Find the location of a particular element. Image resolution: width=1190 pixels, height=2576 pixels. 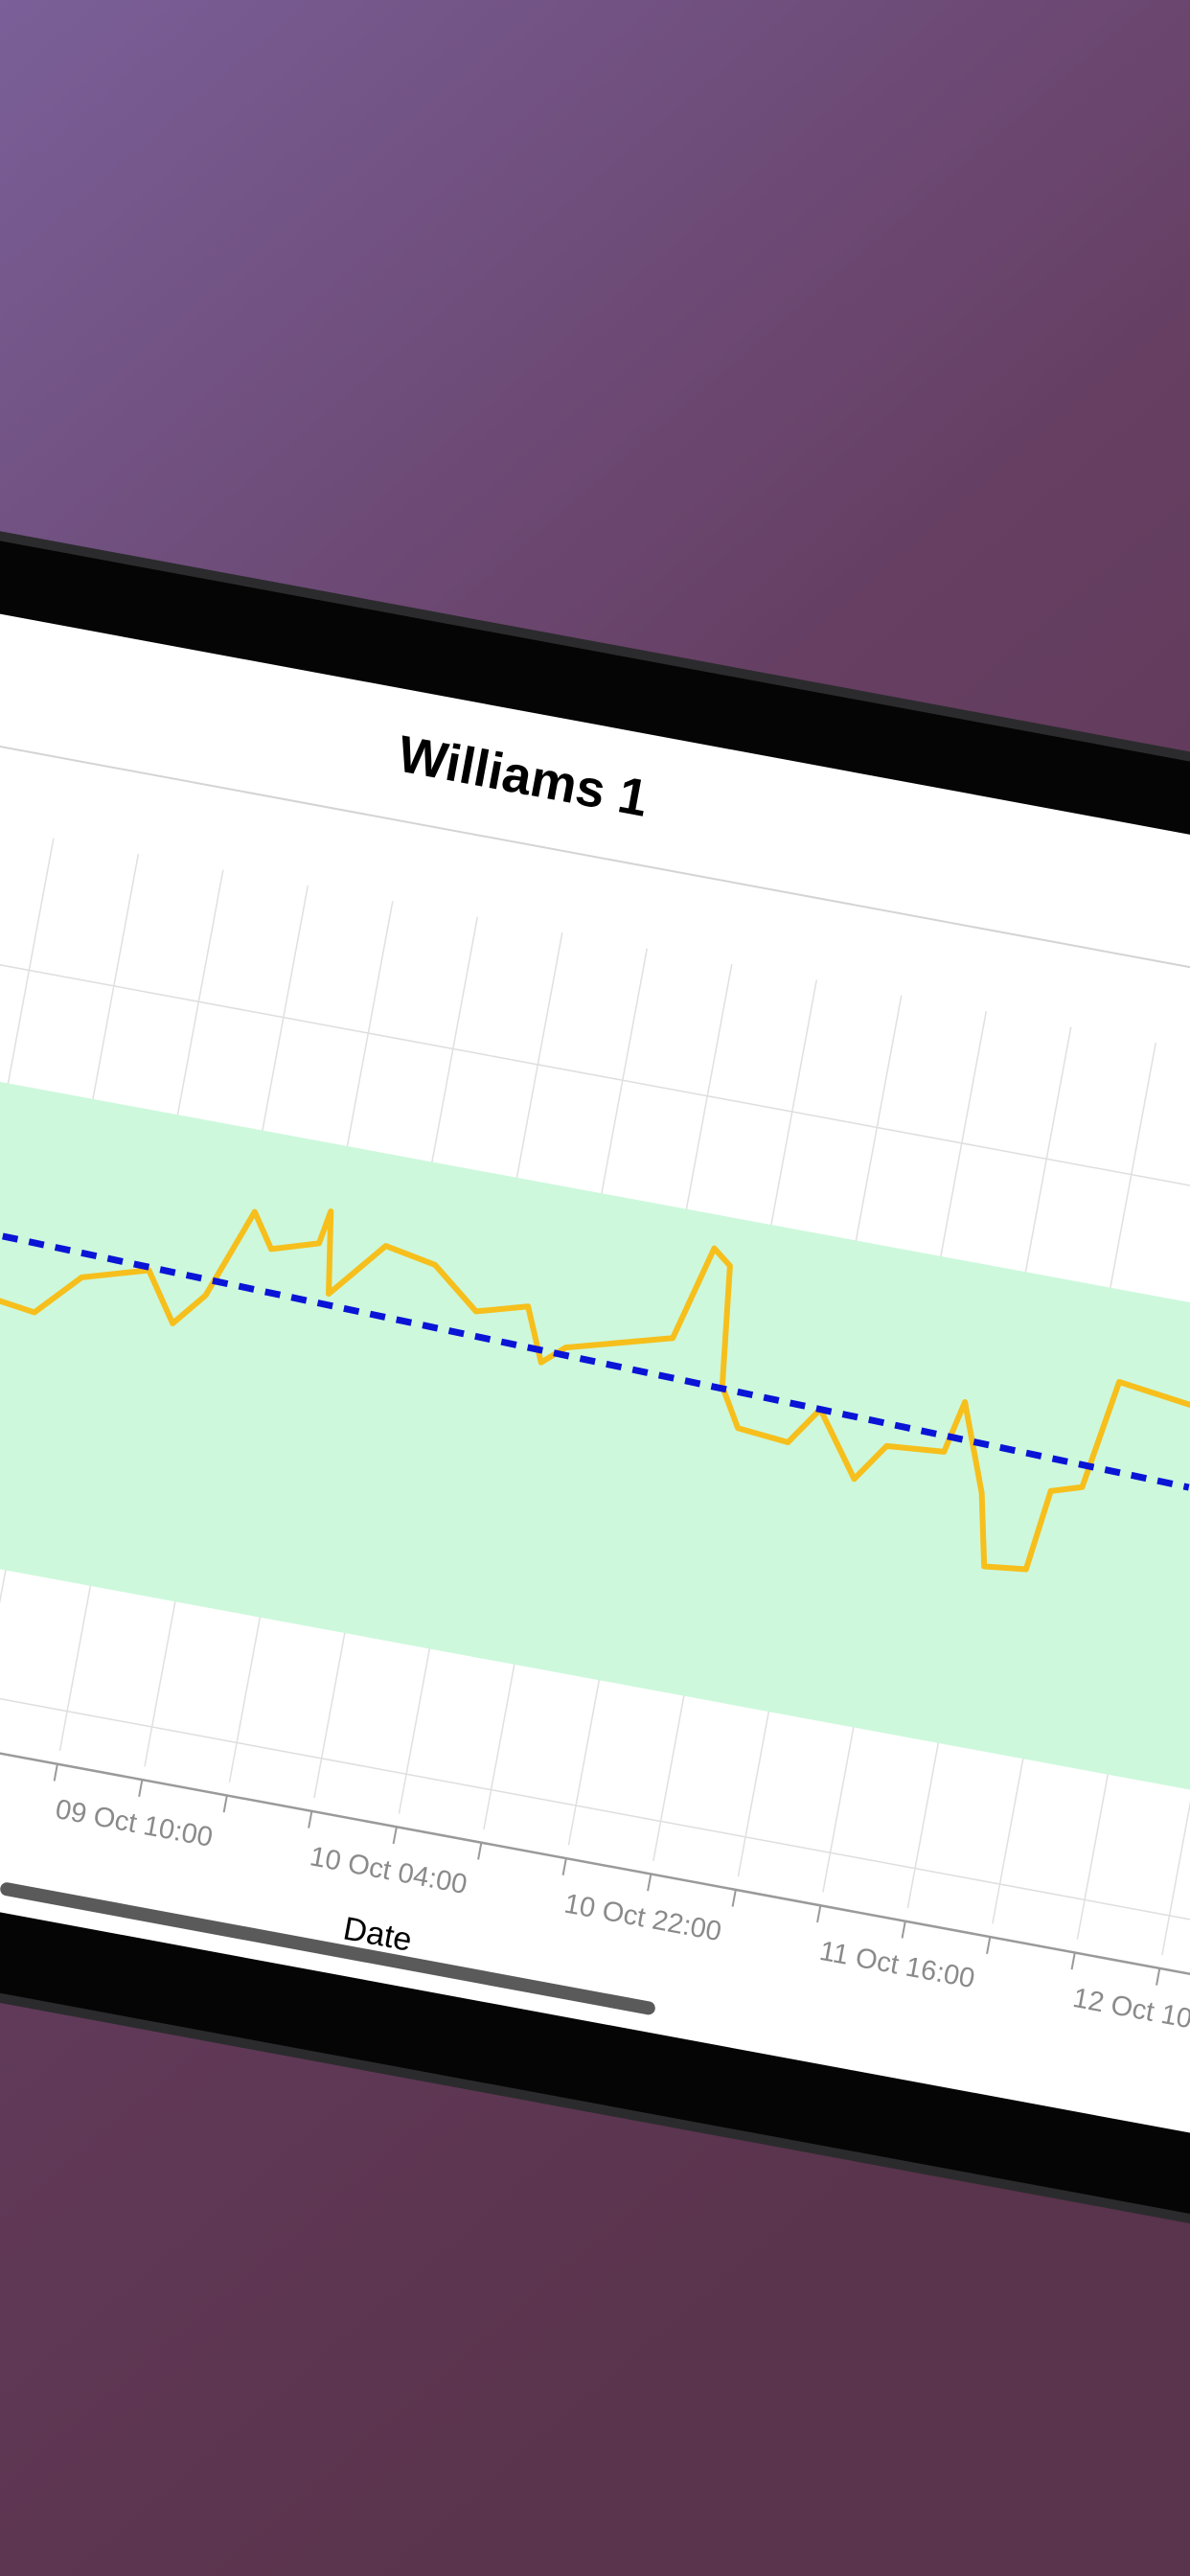

trend-line is located at coordinates (595, 1350).